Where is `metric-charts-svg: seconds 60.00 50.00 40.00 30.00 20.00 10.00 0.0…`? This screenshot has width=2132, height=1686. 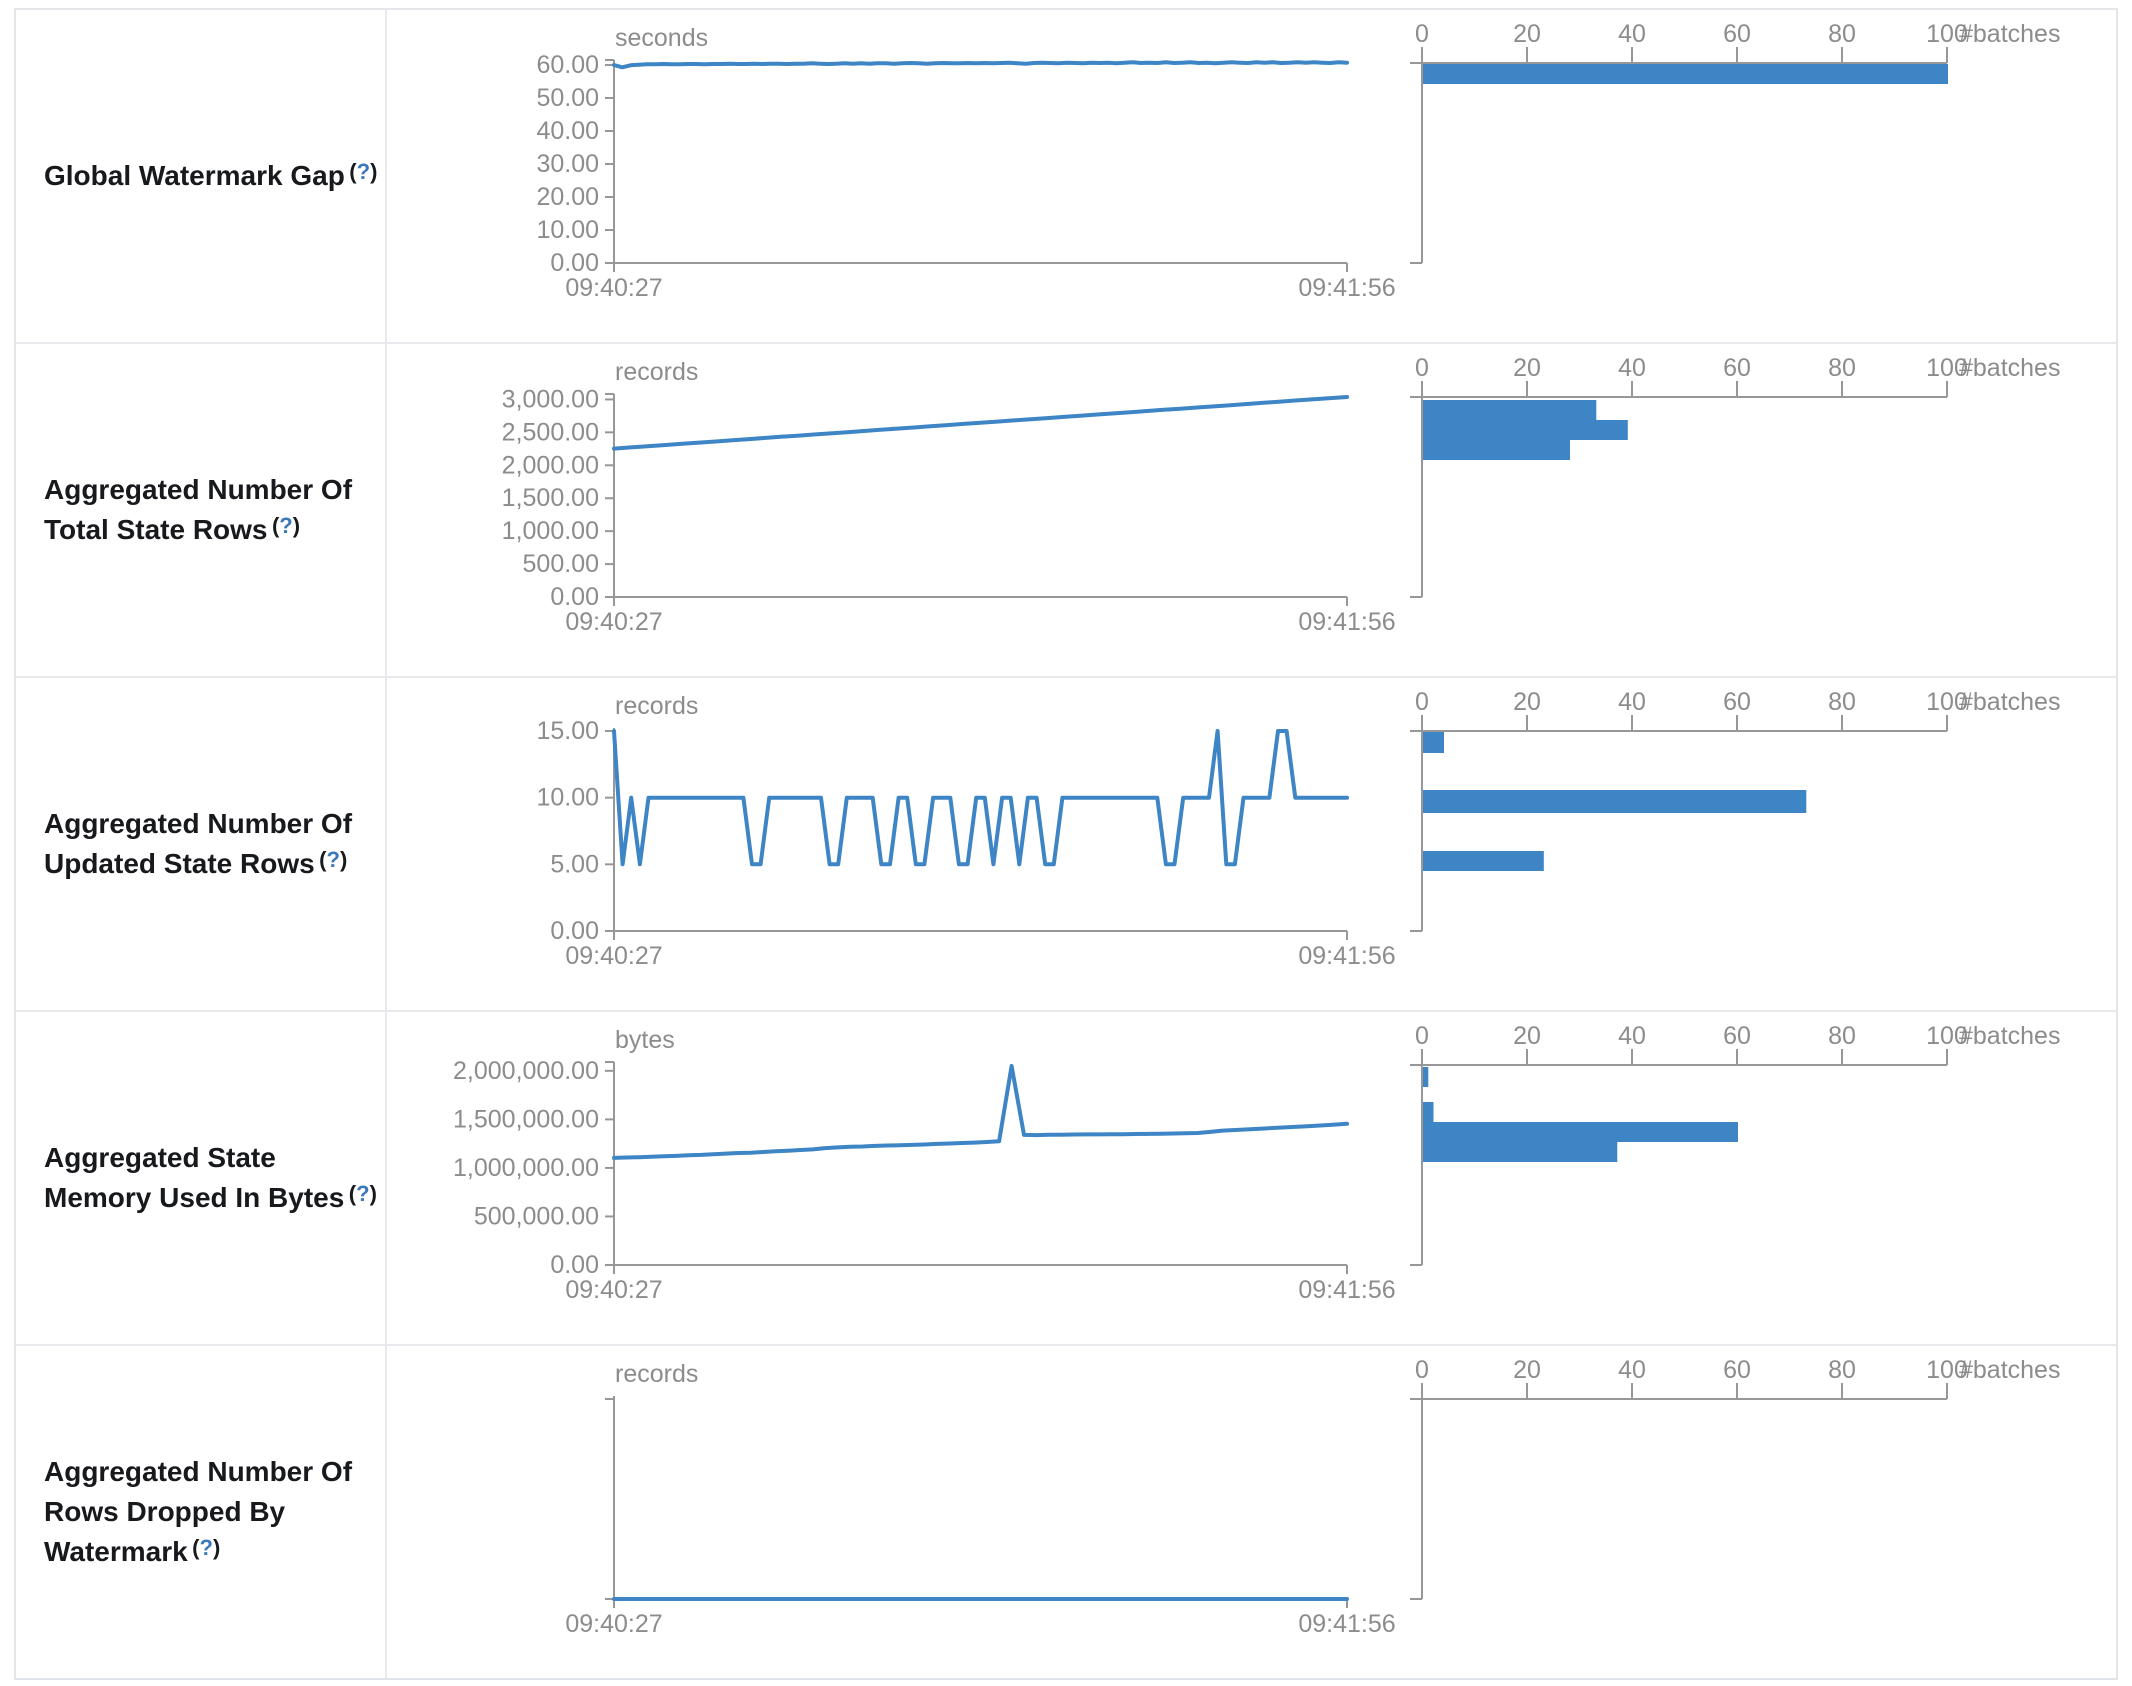
metric-charts-svg: seconds 60.00 50.00 40.00 30.00 20.00 10.00 0.0… is located at coordinates (1298, 161).